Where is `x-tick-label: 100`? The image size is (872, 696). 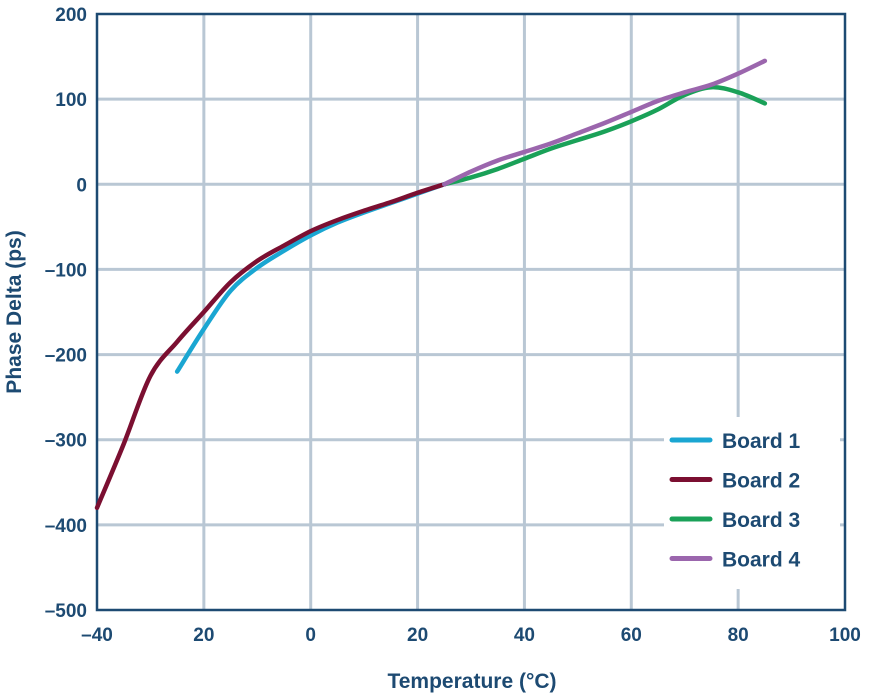
x-tick-label: 100 is located at coordinates (845, 635).